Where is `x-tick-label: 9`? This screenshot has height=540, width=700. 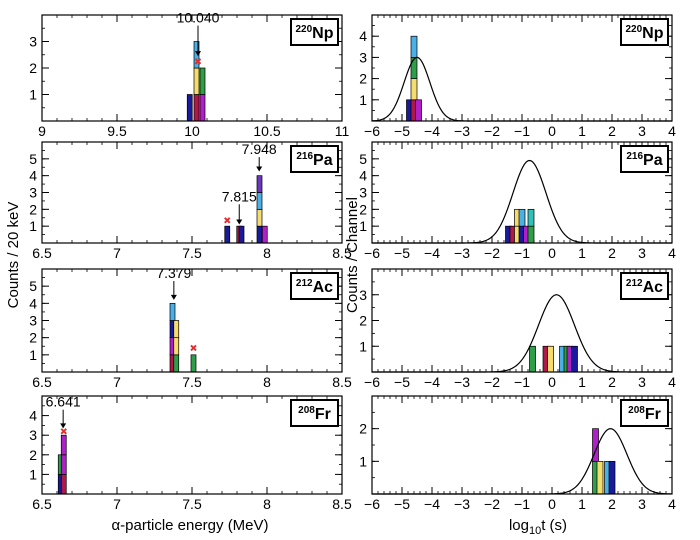 x-tick-label: 9 is located at coordinates (42, 131).